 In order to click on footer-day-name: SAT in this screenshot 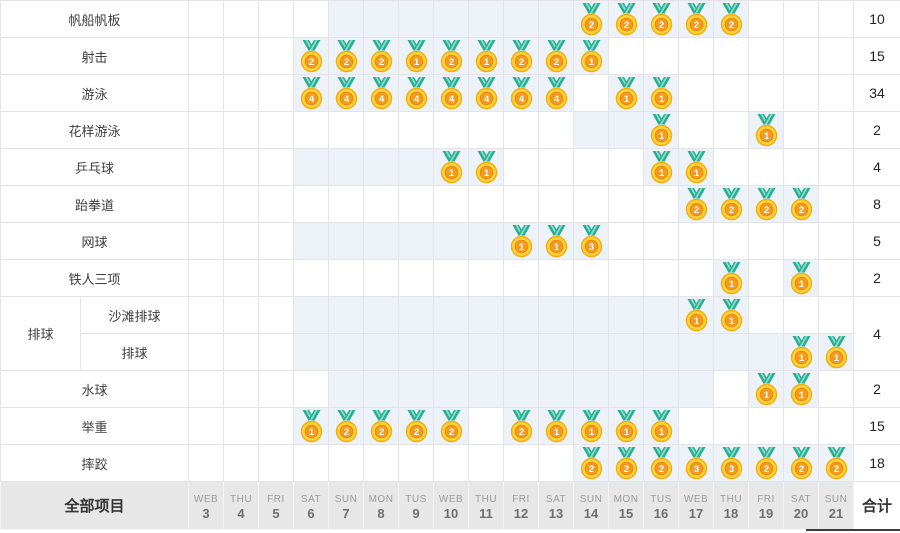, I will do `click(311, 499)`.